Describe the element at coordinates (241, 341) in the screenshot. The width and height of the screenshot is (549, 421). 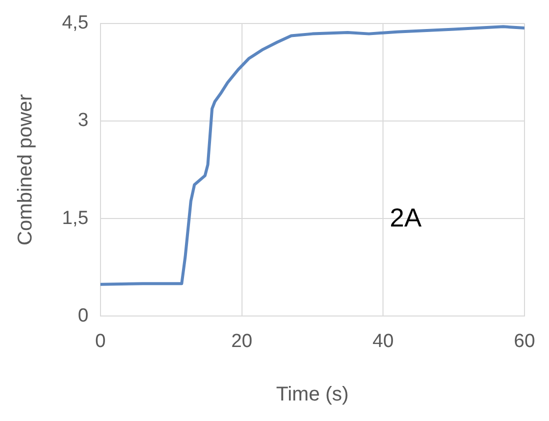
I see `x-tick-label: 20` at that location.